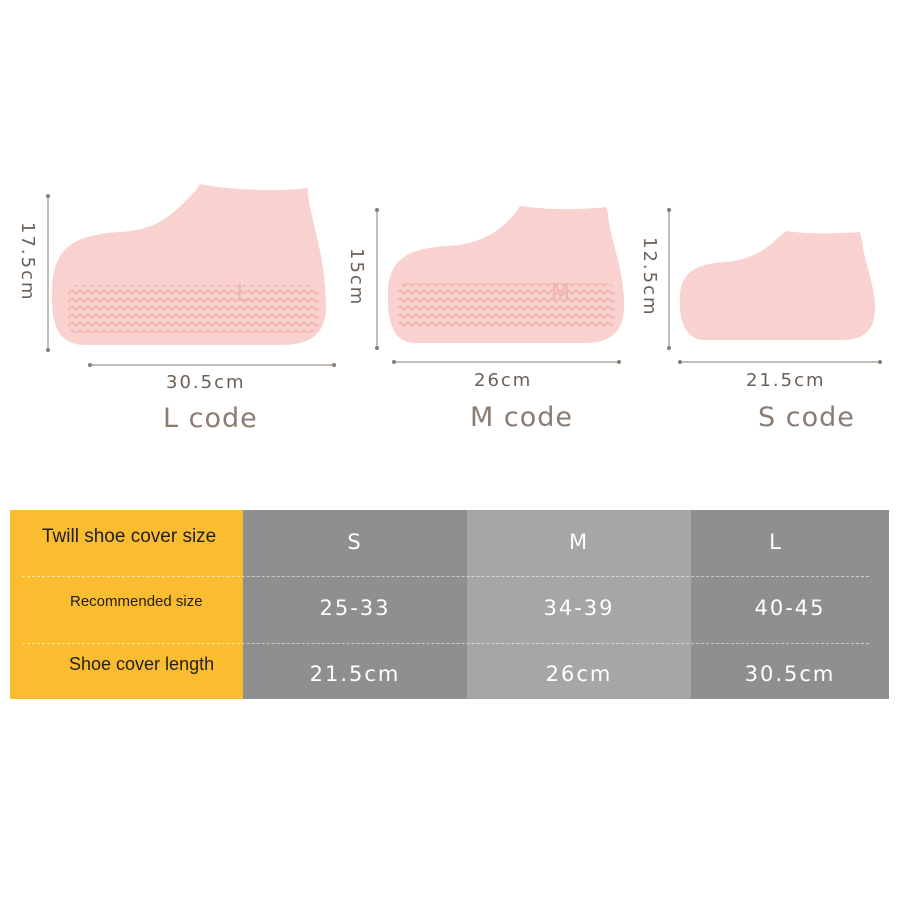  What do you see at coordinates (649, 277) in the screenshot?
I see `shoe-s-height: 12.5cm` at bounding box center [649, 277].